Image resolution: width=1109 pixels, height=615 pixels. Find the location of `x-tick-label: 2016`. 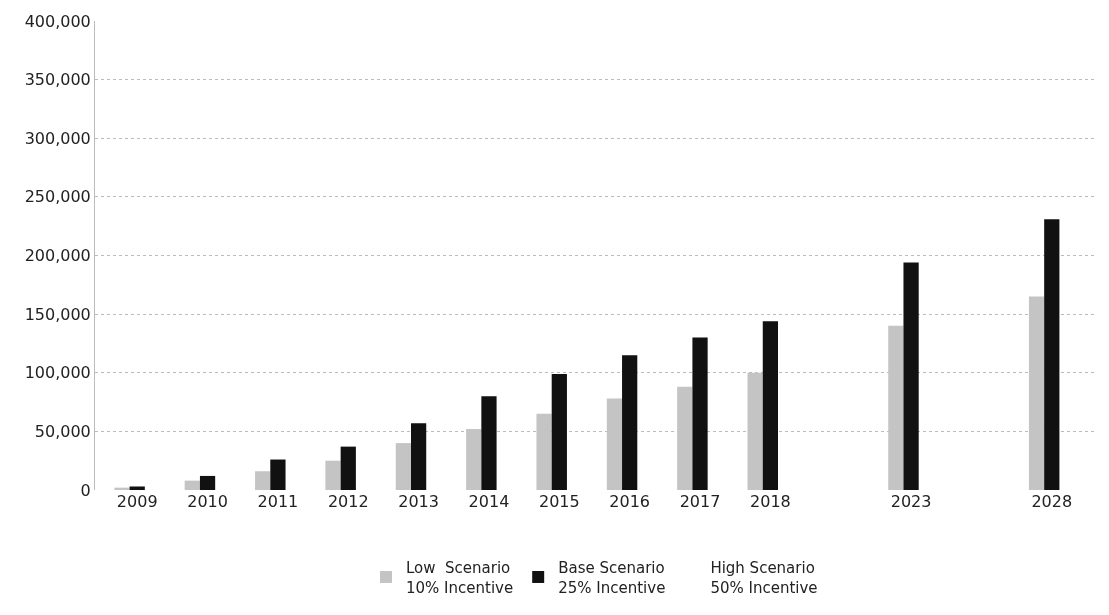

x-tick-label: 2016 is located at coordinates (630, 501).